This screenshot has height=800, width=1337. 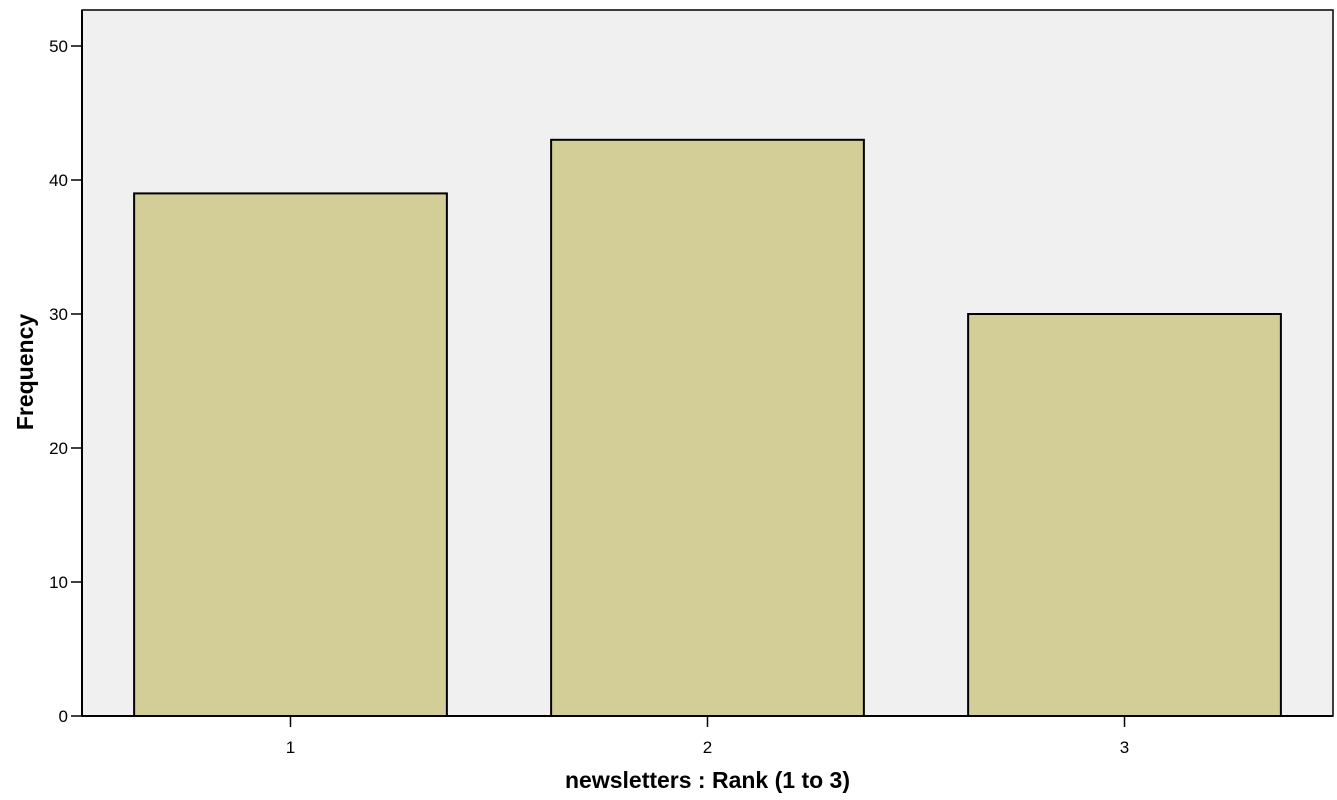 What do you see at coordinates (58, 46) in the screenshot?
I see `y-tick-label-50: 50` at bounding box center [58, 46].